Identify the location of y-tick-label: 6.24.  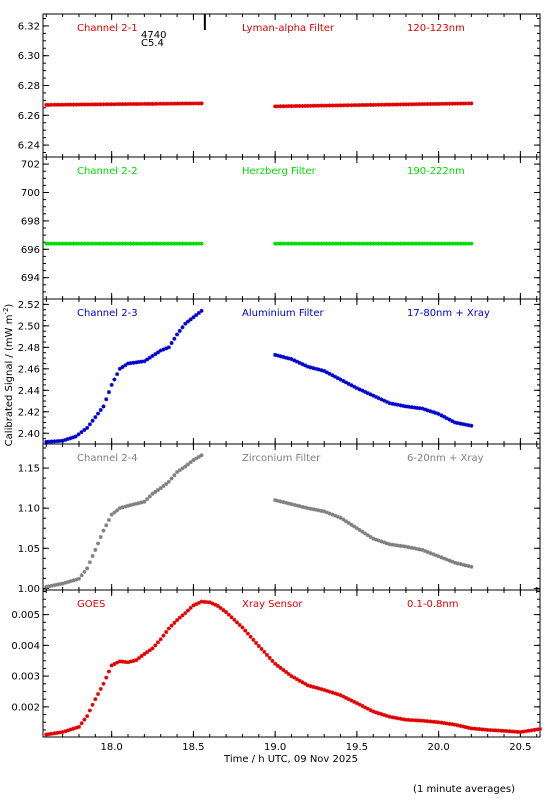
(29, 146).